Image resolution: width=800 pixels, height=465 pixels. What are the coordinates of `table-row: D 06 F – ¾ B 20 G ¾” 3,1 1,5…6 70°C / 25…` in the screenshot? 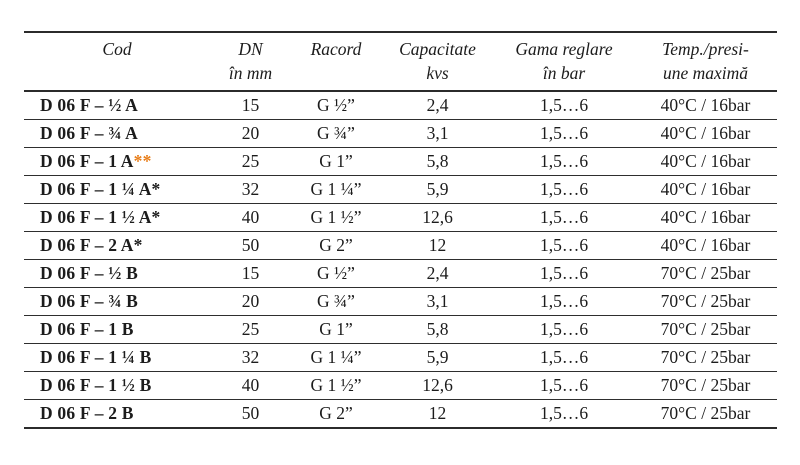 It's located at (400, 302).